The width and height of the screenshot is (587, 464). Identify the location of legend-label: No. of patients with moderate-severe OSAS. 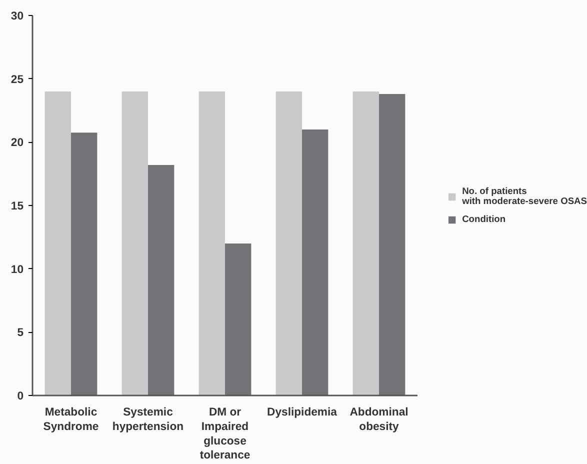
(524, 196).